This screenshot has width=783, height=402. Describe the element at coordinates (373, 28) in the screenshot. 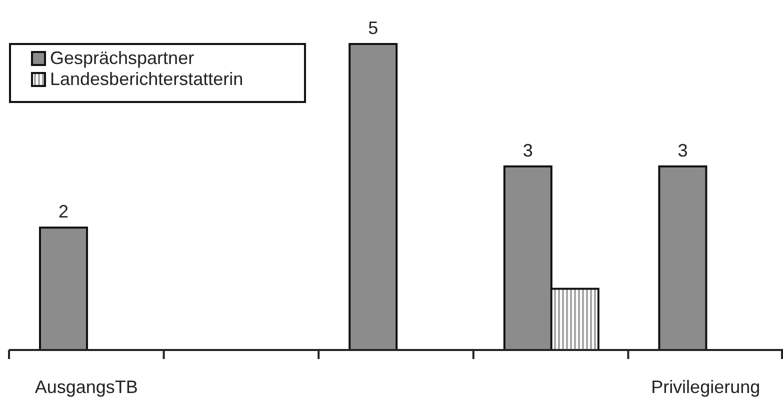

I see `data-label: 5` at that location.